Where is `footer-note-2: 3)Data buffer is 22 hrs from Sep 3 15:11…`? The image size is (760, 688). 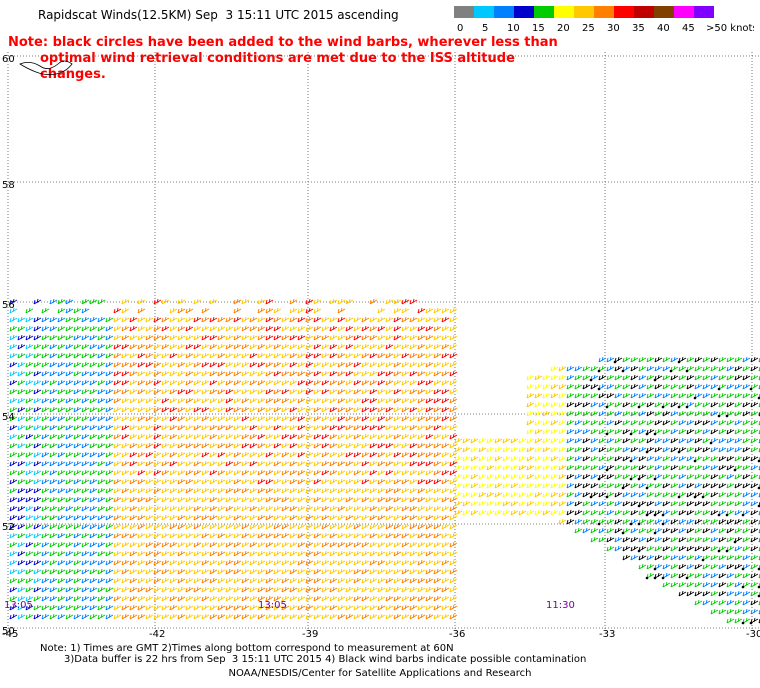 footer-note-2: 3)Data buffer is 22 hrs from Sep 3 15:11… is located at coordinates (325, 659).